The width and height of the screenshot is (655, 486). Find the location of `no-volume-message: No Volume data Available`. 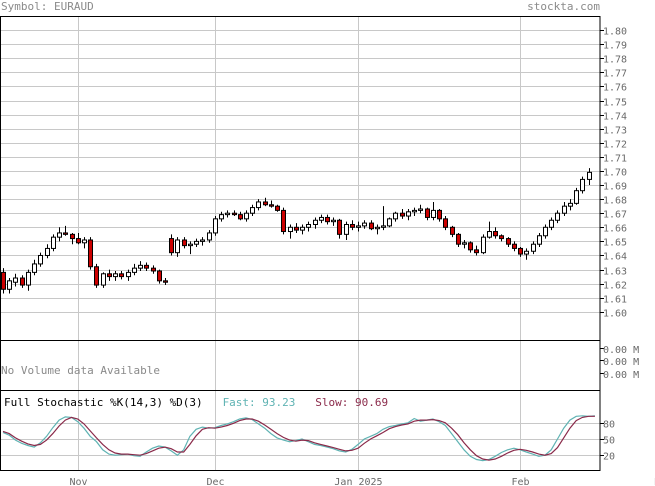

no-volume-message: No Volume data Available is located at coordinates (80, 370).